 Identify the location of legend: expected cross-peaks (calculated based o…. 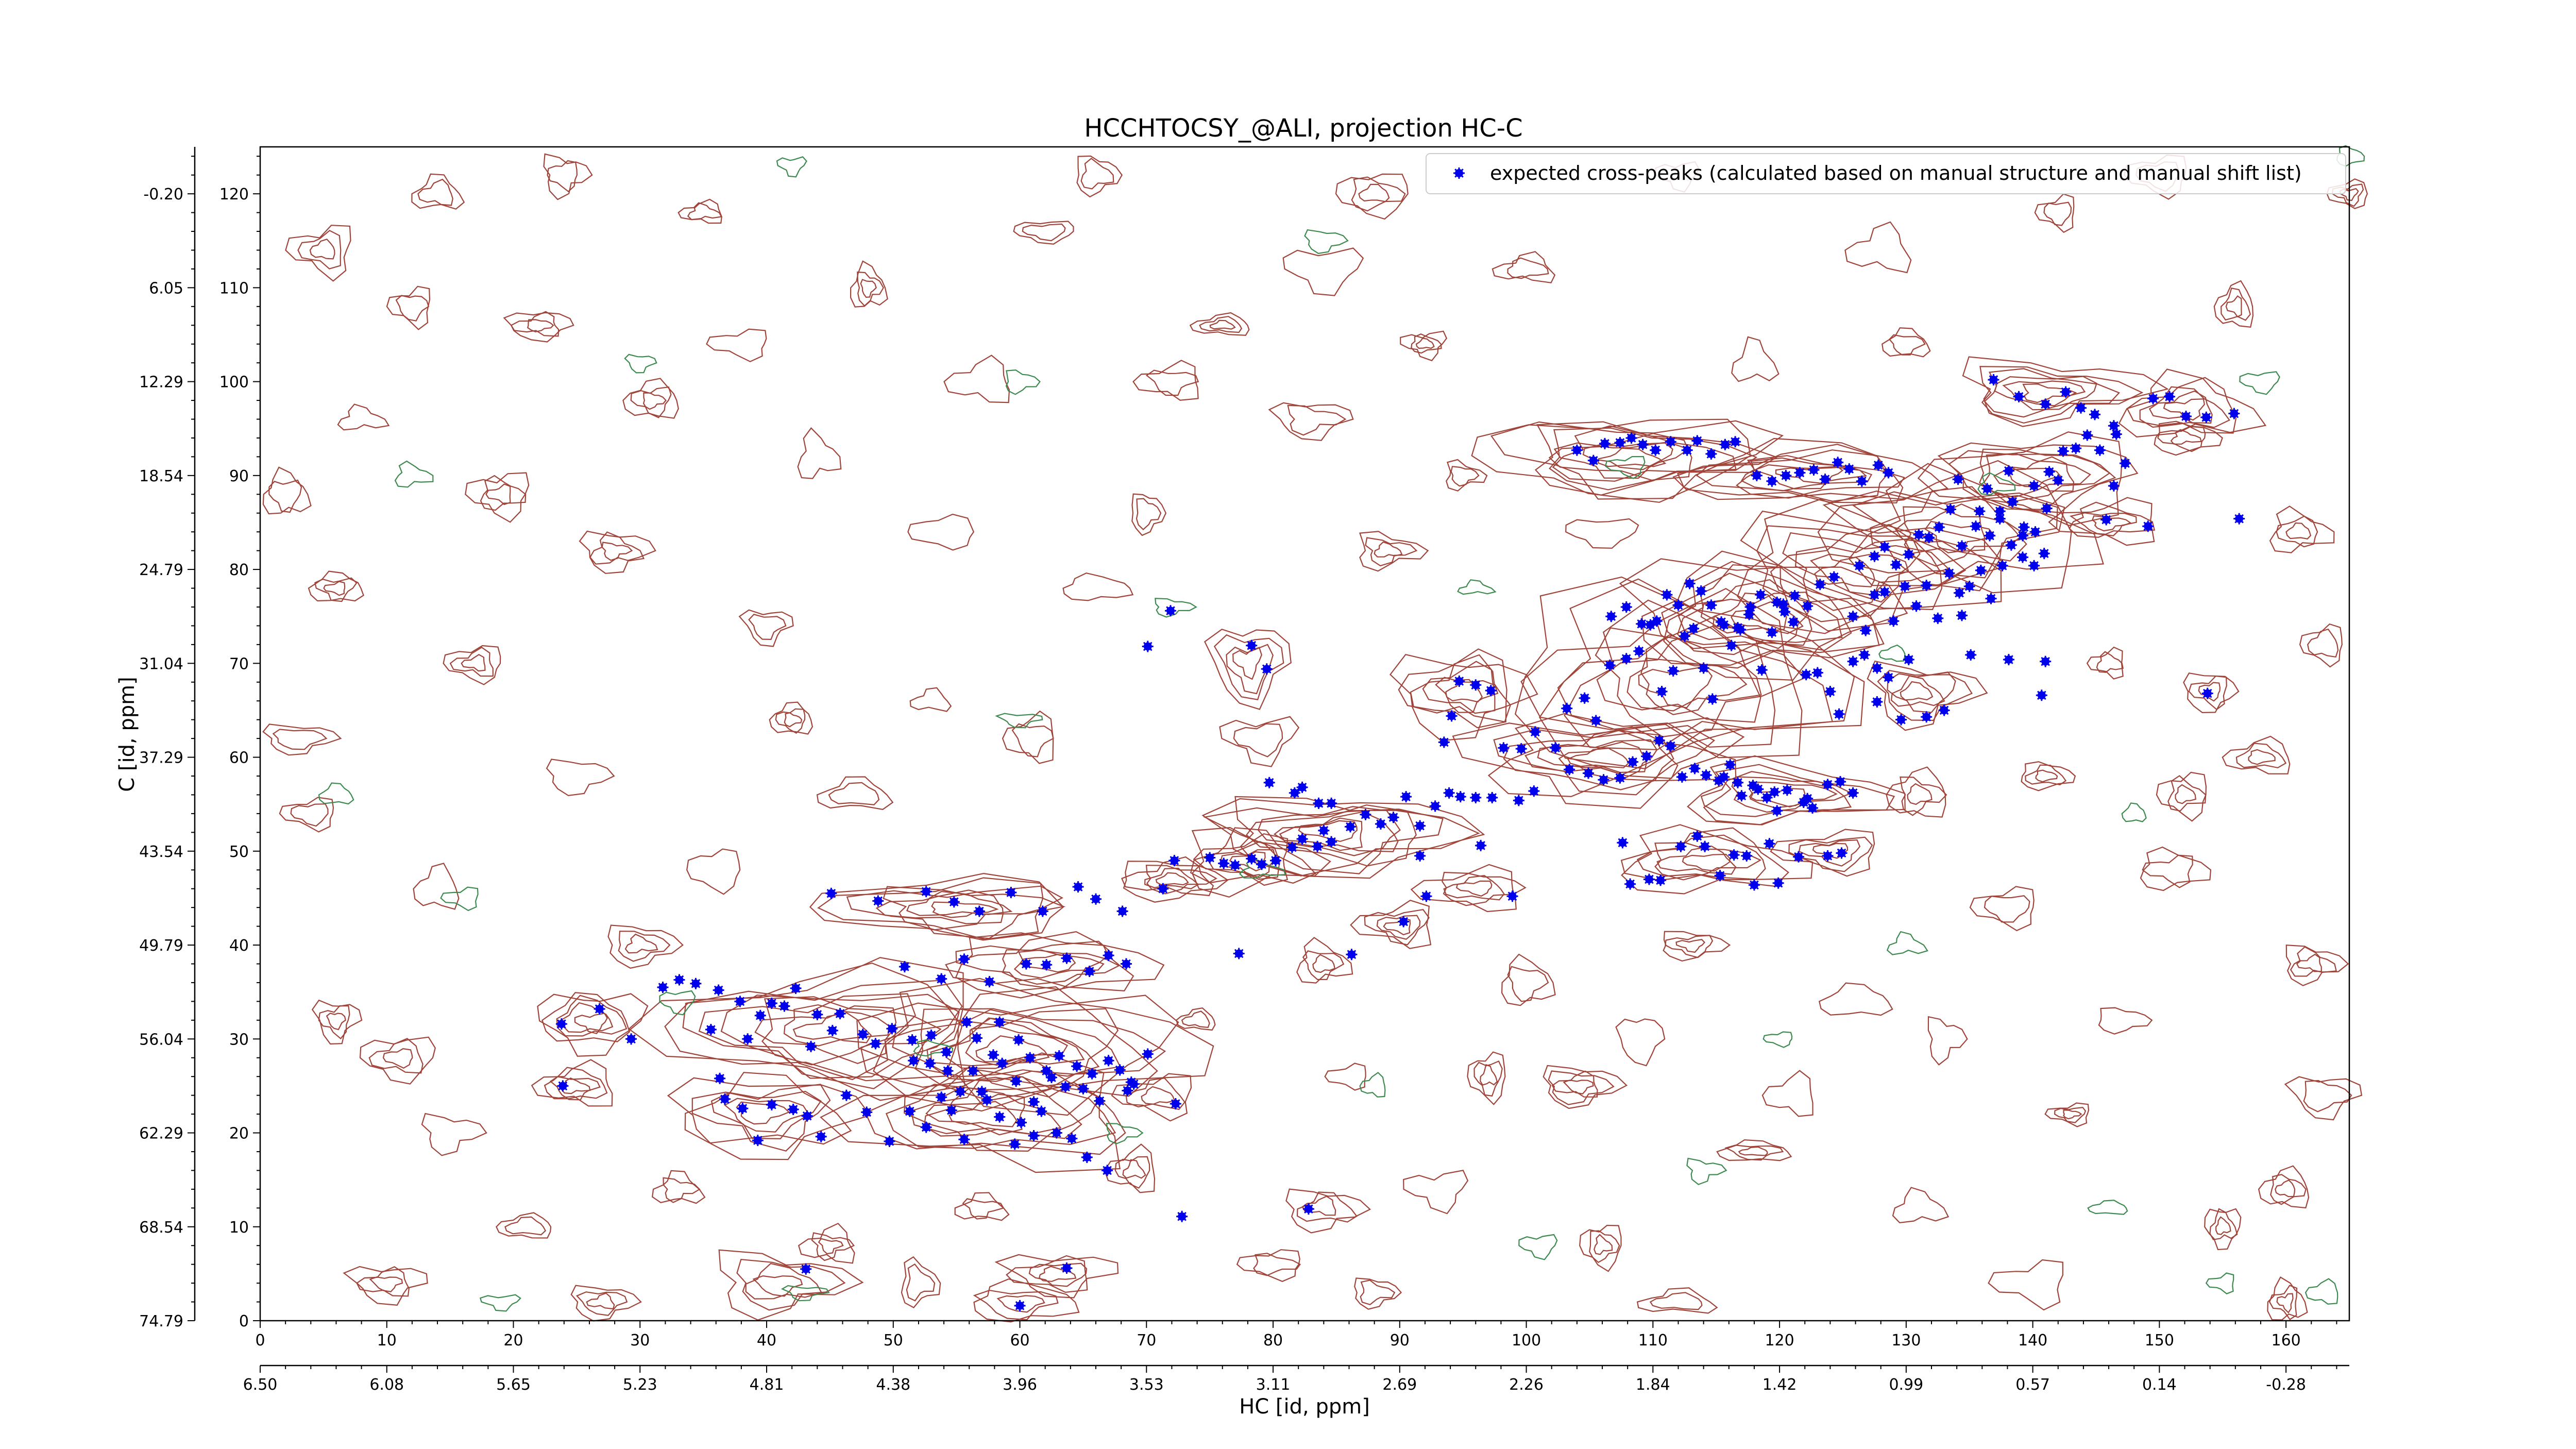
(1886, 173).